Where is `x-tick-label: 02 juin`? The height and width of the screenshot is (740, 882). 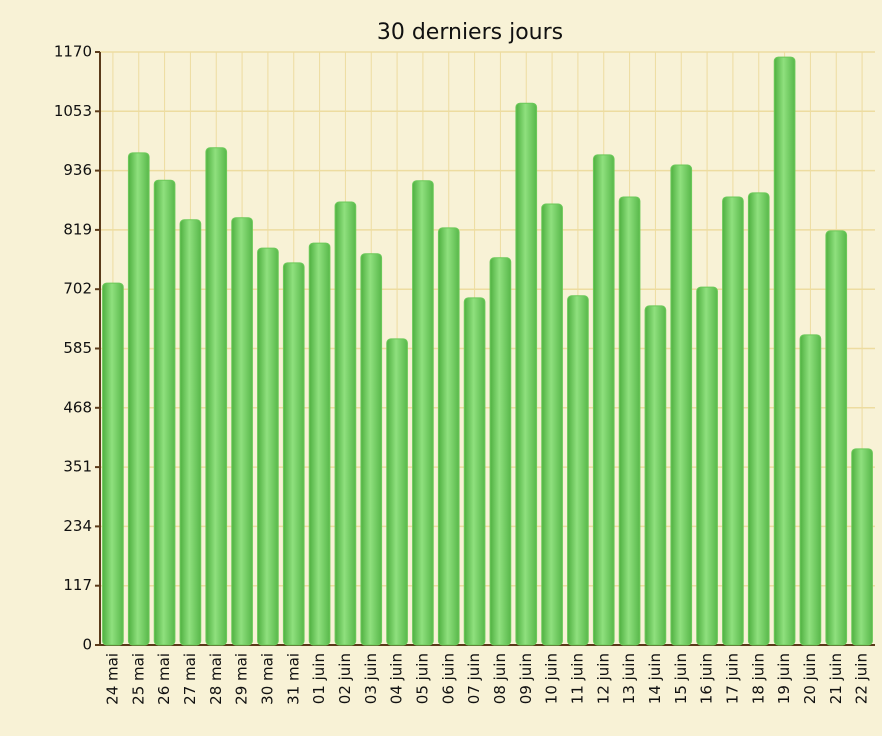 x-tick-label: 02 juin is located at coordinates (345, 678).